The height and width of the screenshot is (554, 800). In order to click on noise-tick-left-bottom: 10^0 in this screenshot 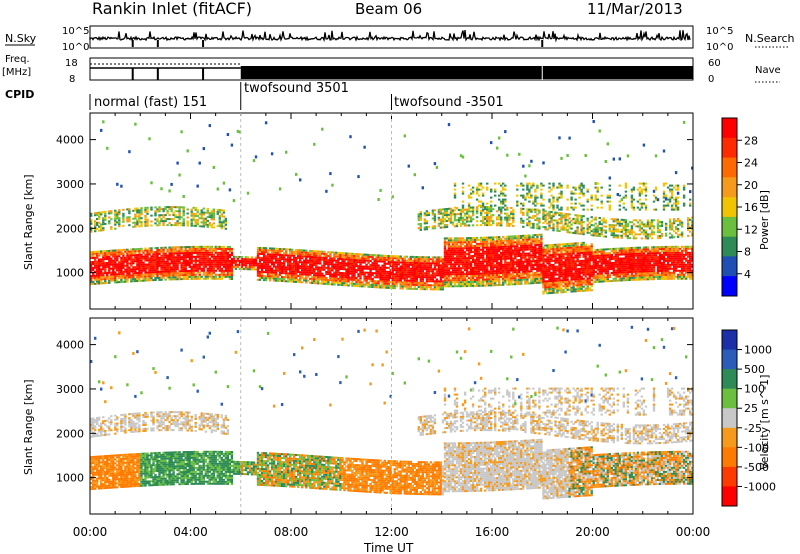, I will do `click(75, 47)`.